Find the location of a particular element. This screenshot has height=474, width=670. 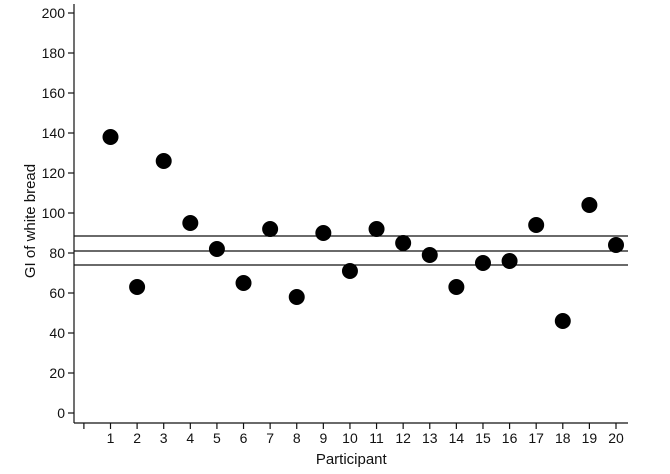

x-tick-label: 13 is located at coordinates (430, 438).